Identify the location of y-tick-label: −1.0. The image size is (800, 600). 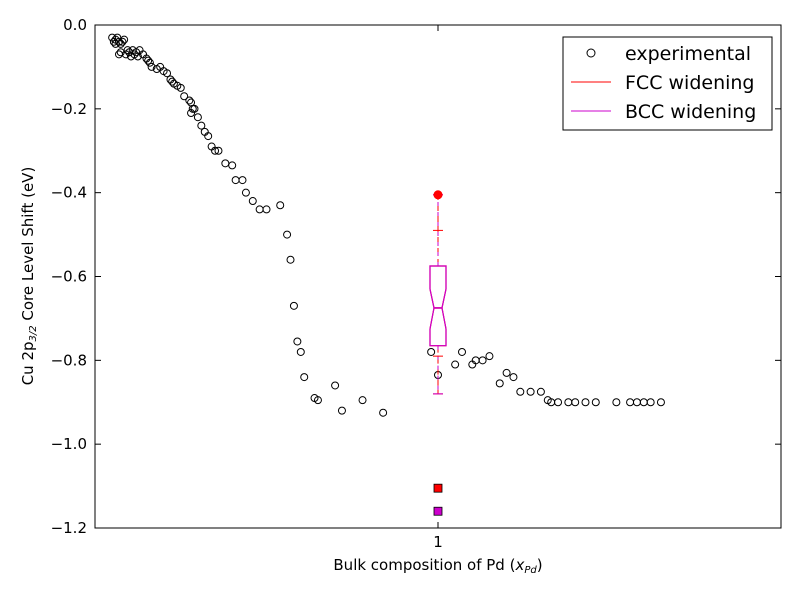
(69, 444).